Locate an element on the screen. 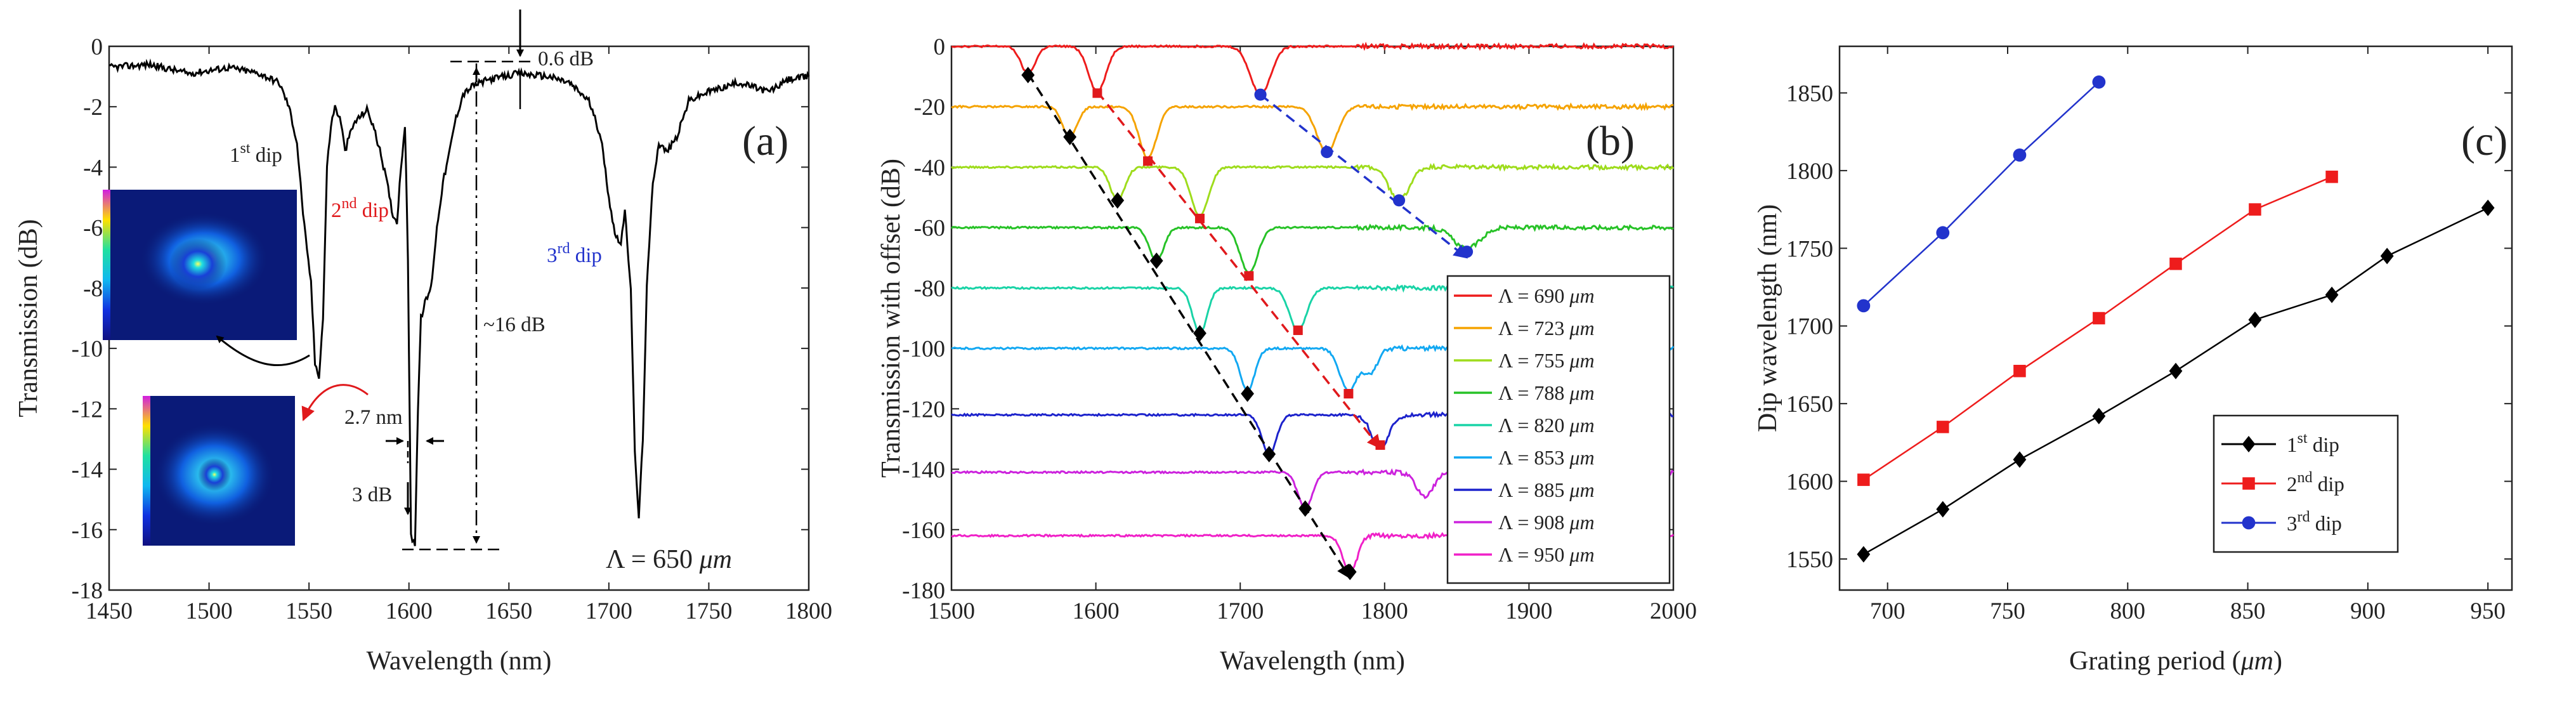 The image size is (2576, 703). legend-sup: nd is located at coordinates (2305, 478).